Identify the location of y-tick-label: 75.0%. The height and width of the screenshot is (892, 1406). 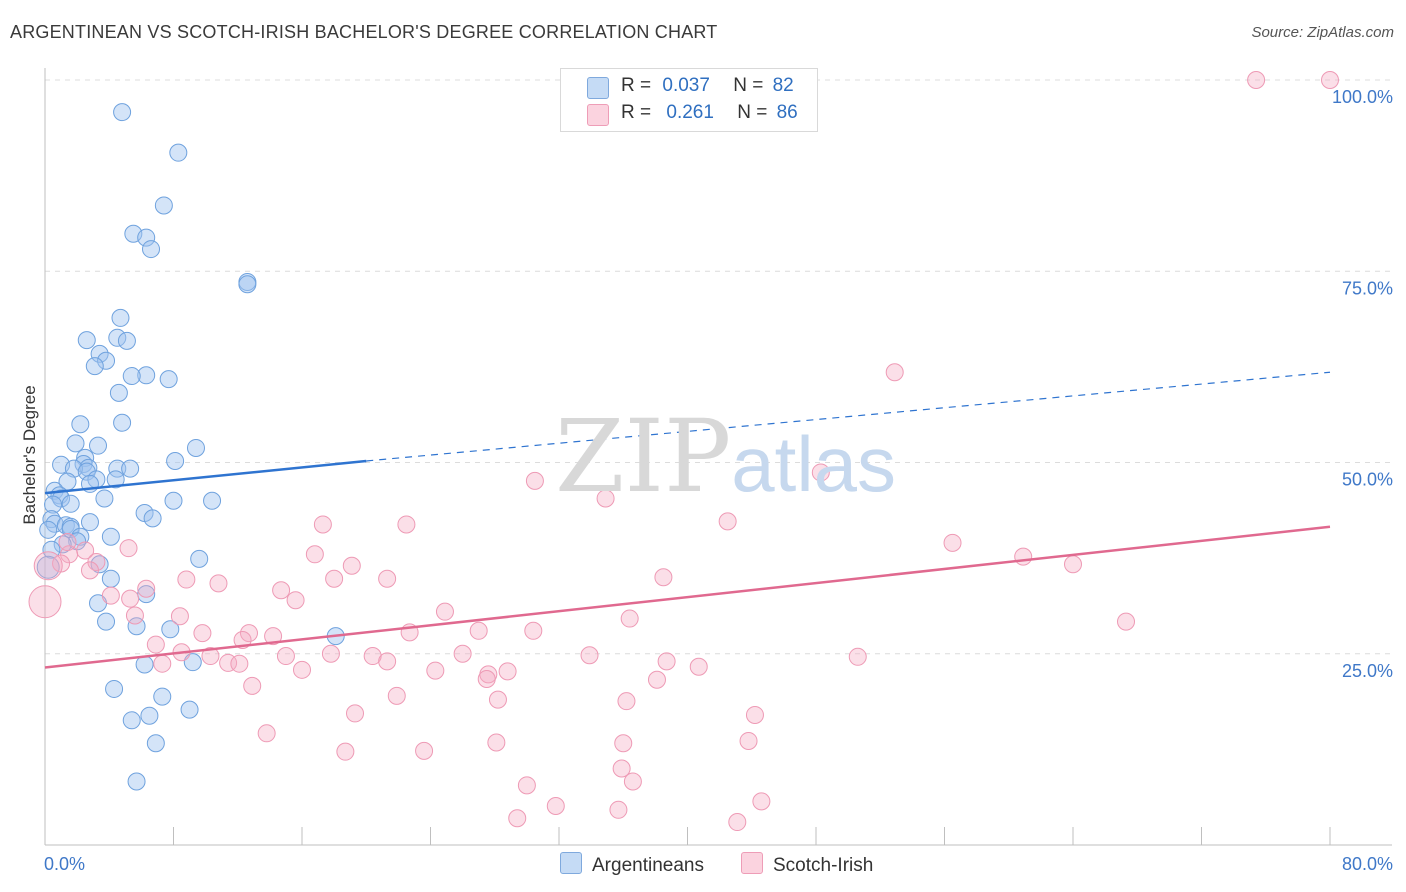
(1367, 288).